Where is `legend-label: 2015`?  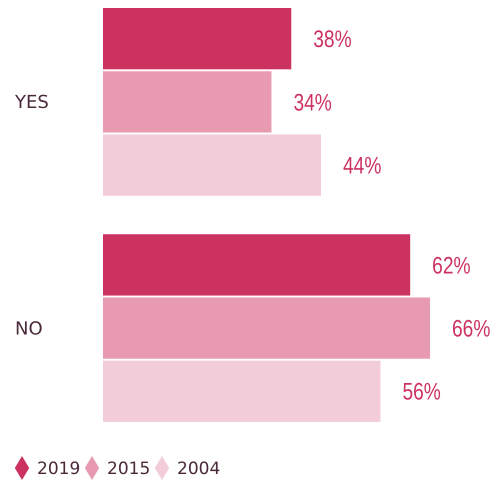 legend-label: 2015 is located at coordinates (128, 468).